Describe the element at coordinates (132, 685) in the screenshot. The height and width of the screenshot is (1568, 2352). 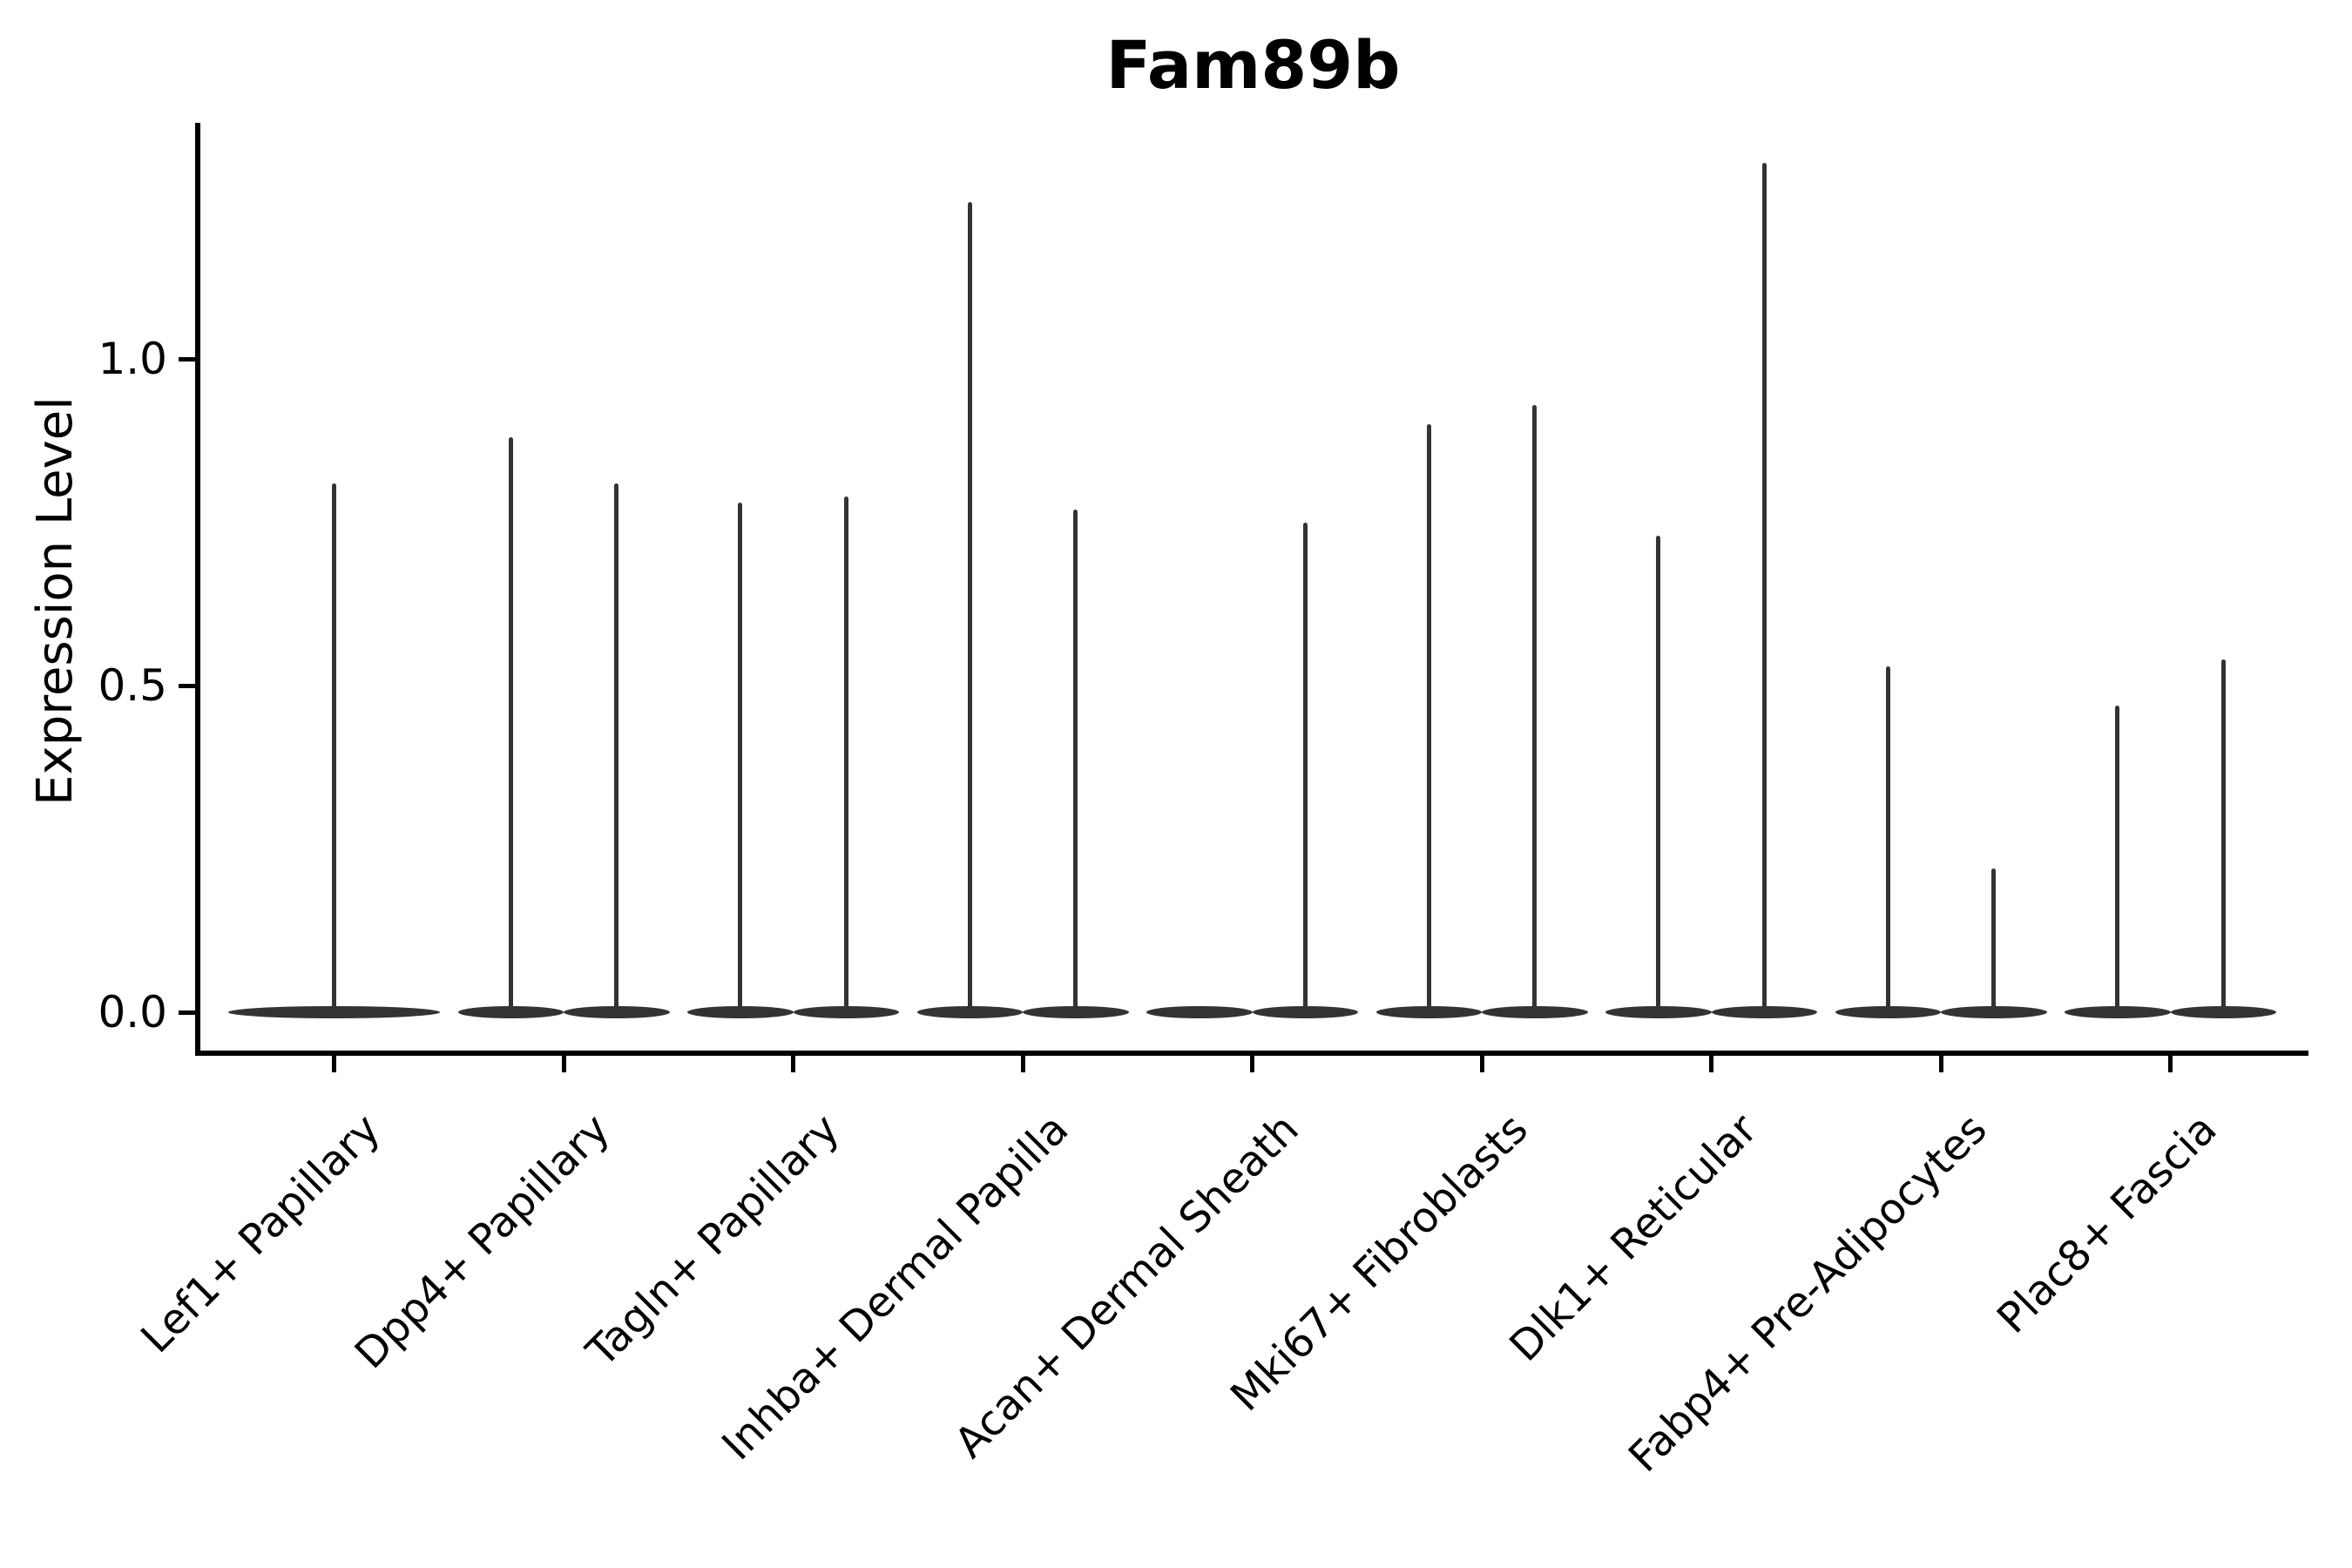
I see `y-tick-label: 0.5` at that location.